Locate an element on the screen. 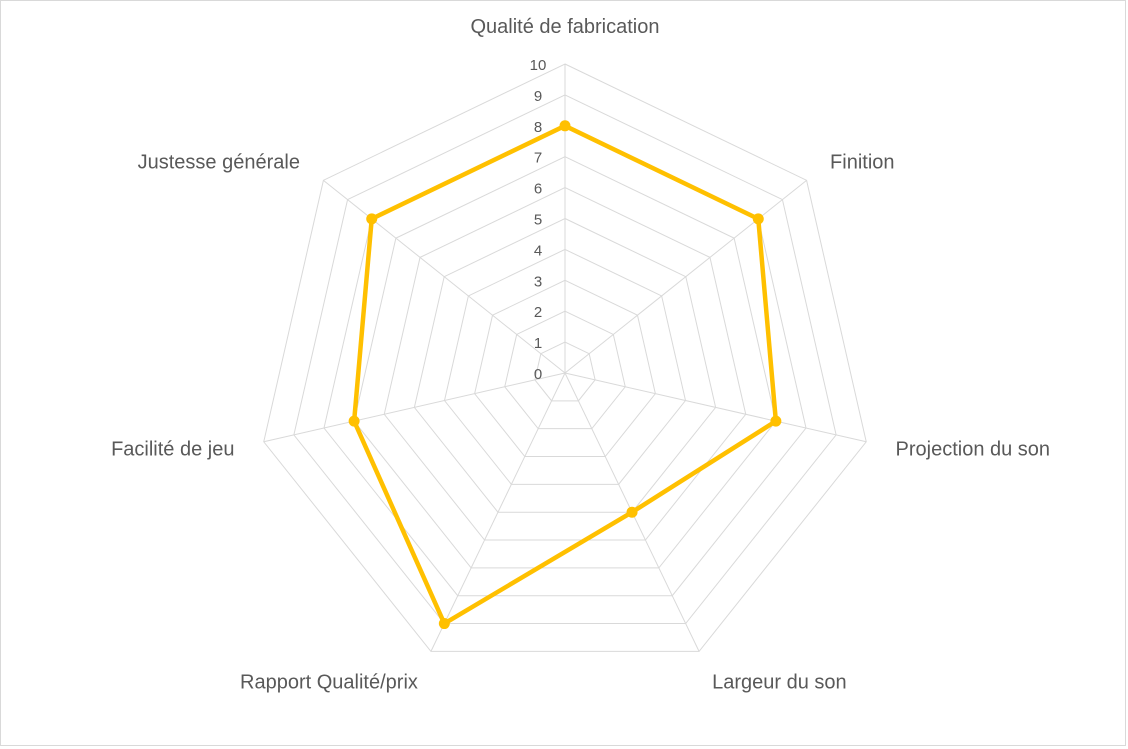  category-label: Rapport Qualité/prix is located at coordinates (329, 682).